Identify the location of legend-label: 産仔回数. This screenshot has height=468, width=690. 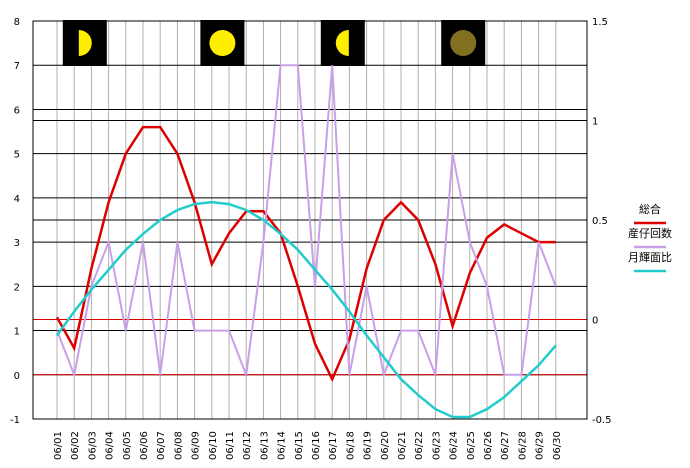
(650, 233).